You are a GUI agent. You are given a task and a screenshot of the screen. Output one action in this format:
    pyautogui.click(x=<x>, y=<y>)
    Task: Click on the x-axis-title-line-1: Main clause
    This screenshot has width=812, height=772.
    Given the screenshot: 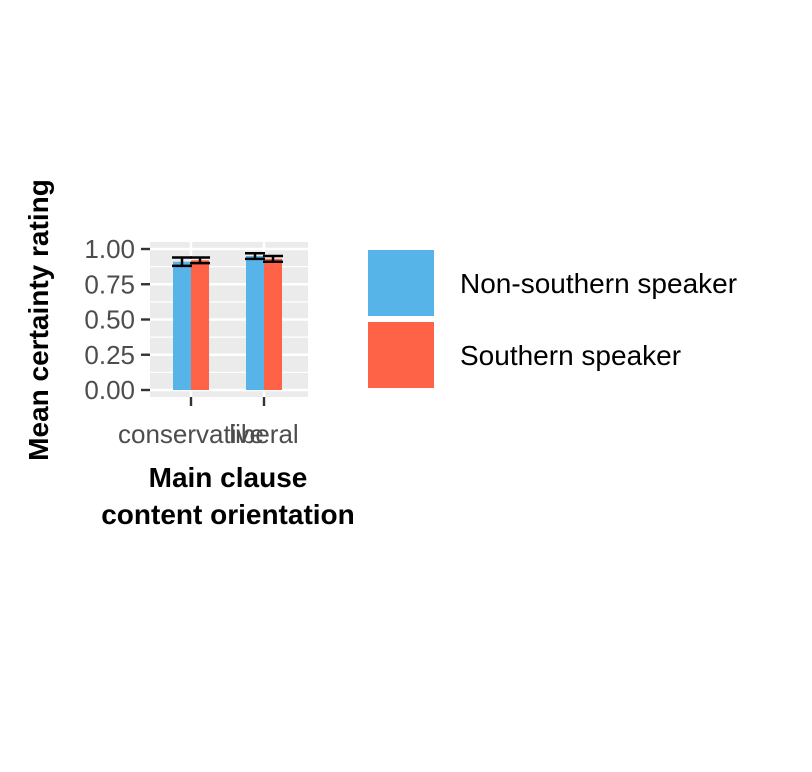 What is the action you would take?
    pyautogui.click(x=228, y=477)
    